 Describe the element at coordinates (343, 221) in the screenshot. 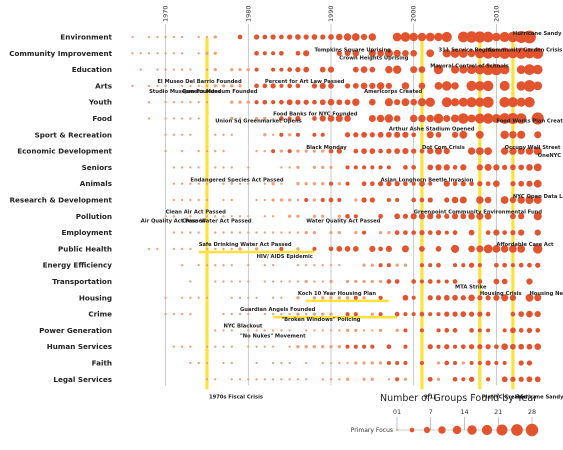

I see `event-label: Water Quality Act Passed` at that location.